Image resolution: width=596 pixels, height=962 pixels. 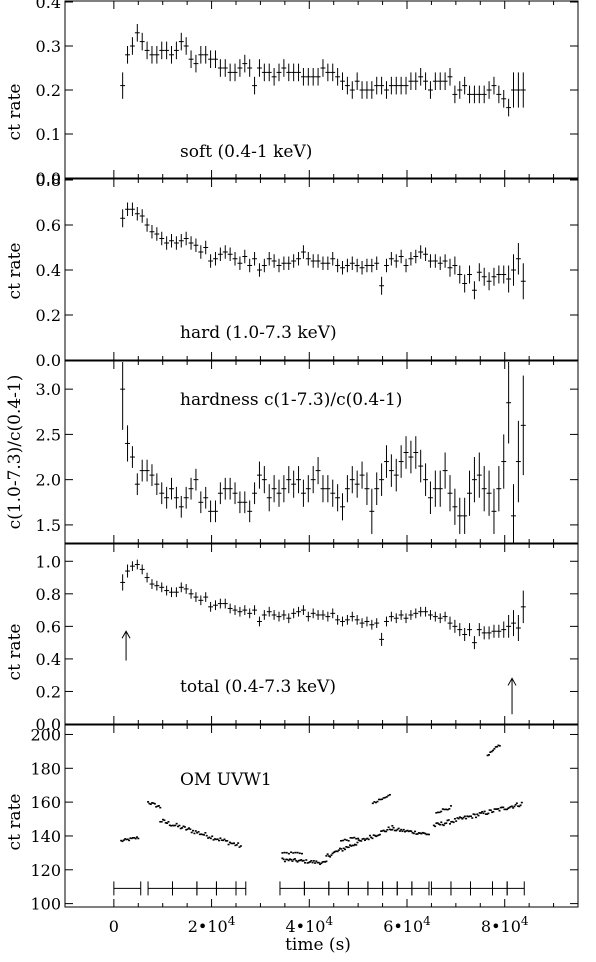 What do you see at coordinates (48, 594) in the screenshot?
I see `y-tick-label: 0.8` at bounding box center [48, 594].